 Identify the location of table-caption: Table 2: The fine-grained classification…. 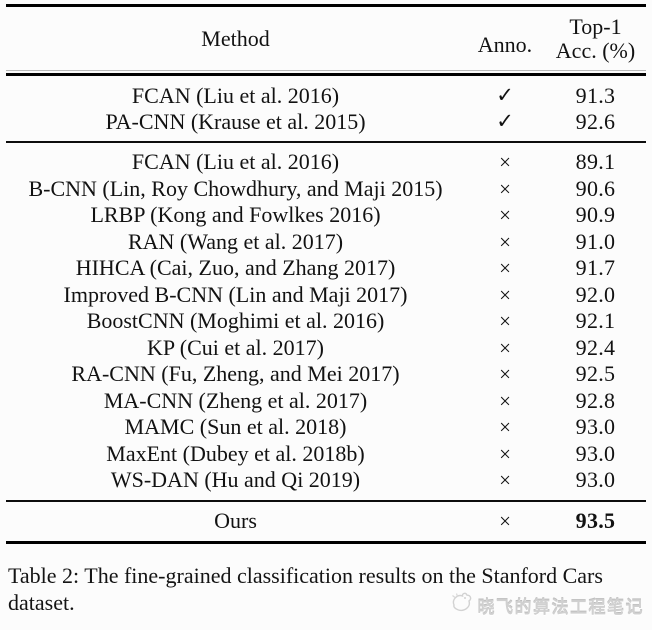
(305, 589).